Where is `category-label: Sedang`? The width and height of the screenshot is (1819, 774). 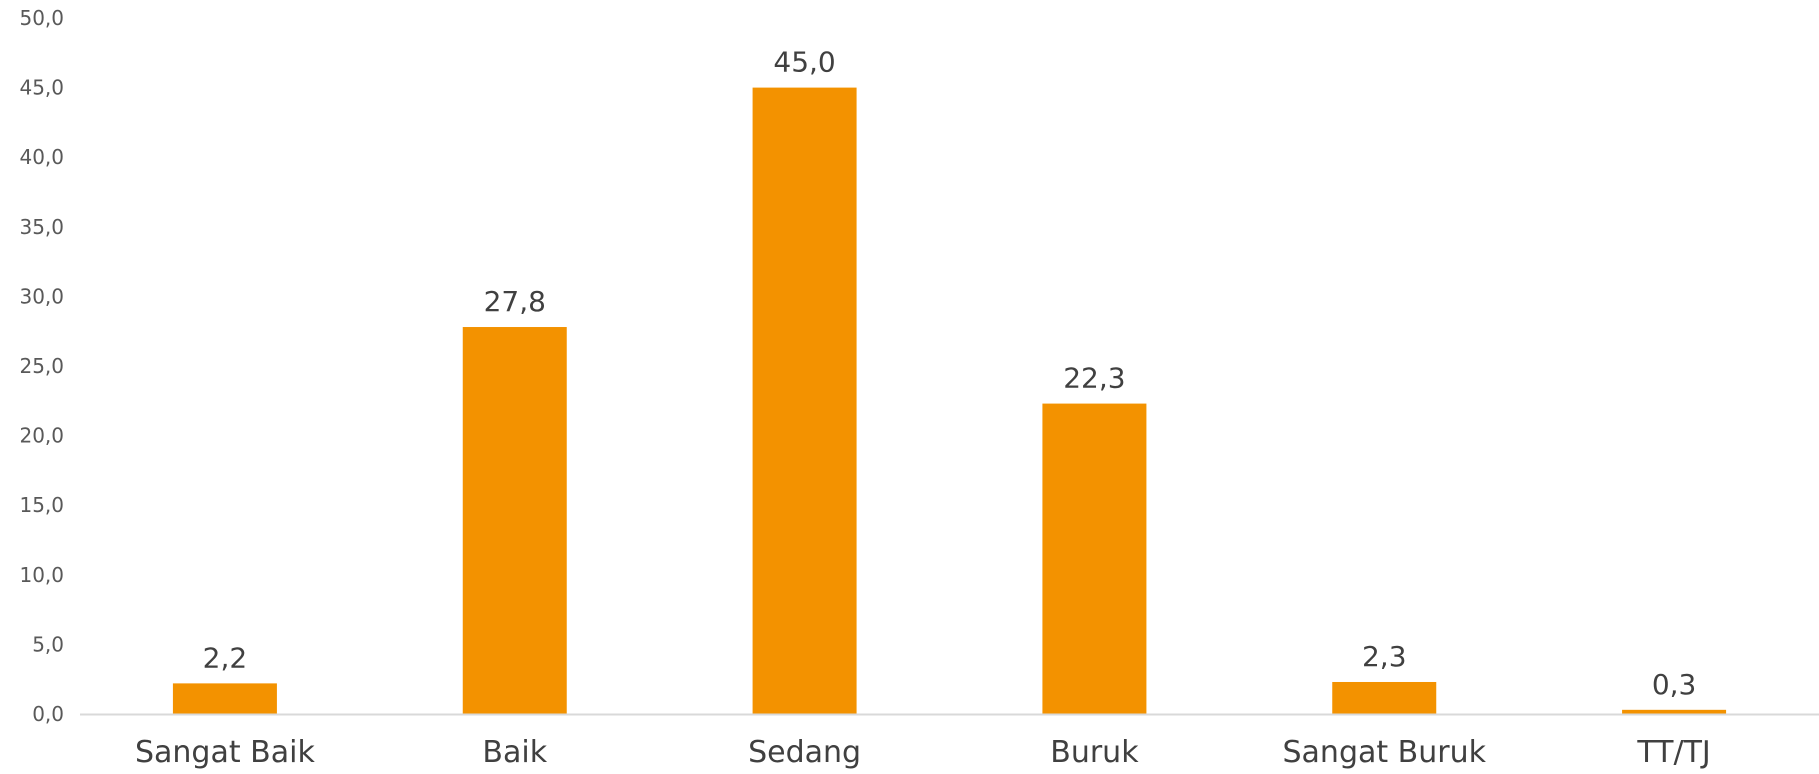
category-label: Sedang is located at coordinates (804, 752).